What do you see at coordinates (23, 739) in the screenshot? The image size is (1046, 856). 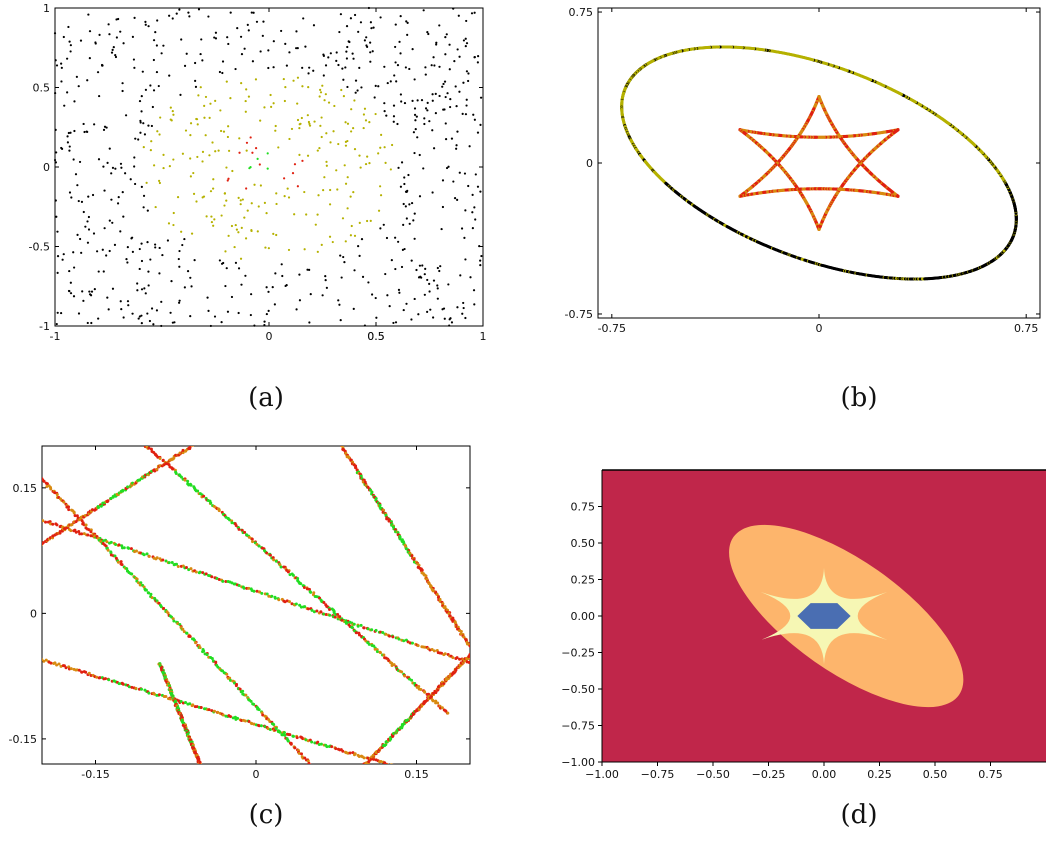 I see `y-tick-label: -0.15` at bounding box center [23, 739].